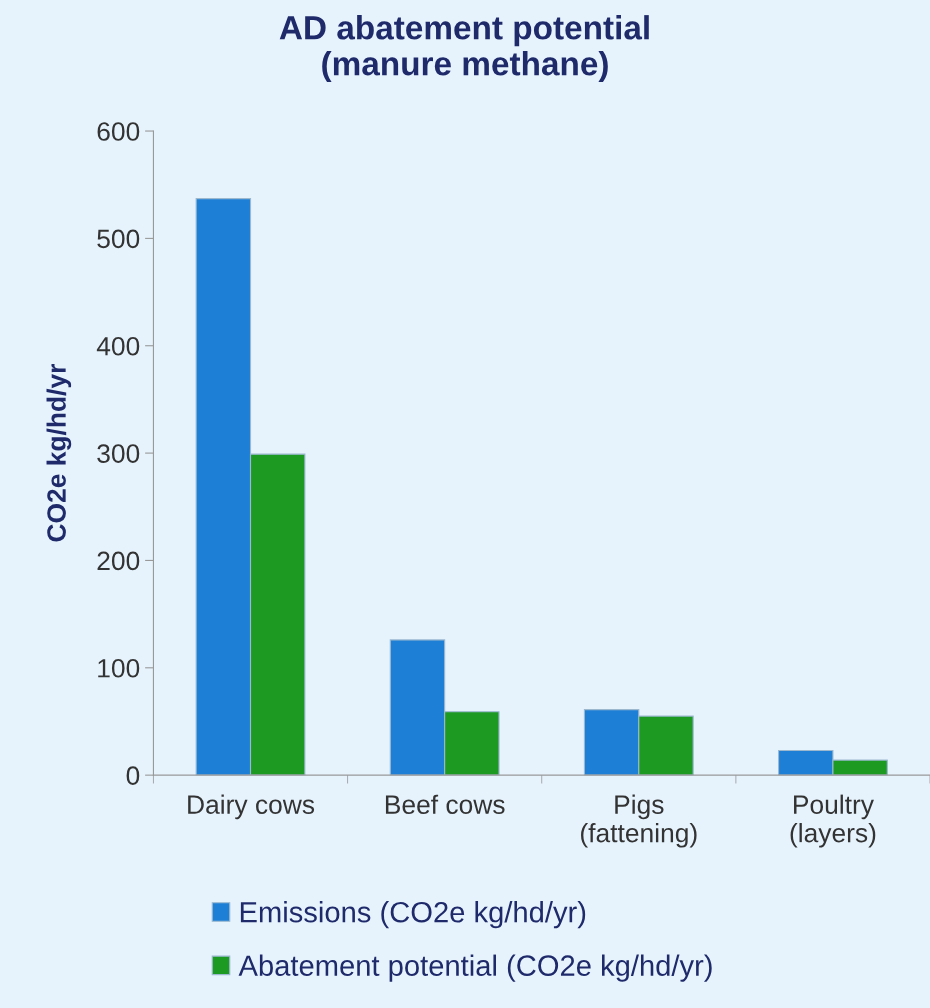 This screenshot has height=1008, width=930. What do you see at coordinates (464, 49) in the screenshot?
I see `chart-title: AD abatement potential (manure methane)` at bounding box center [464, 49].